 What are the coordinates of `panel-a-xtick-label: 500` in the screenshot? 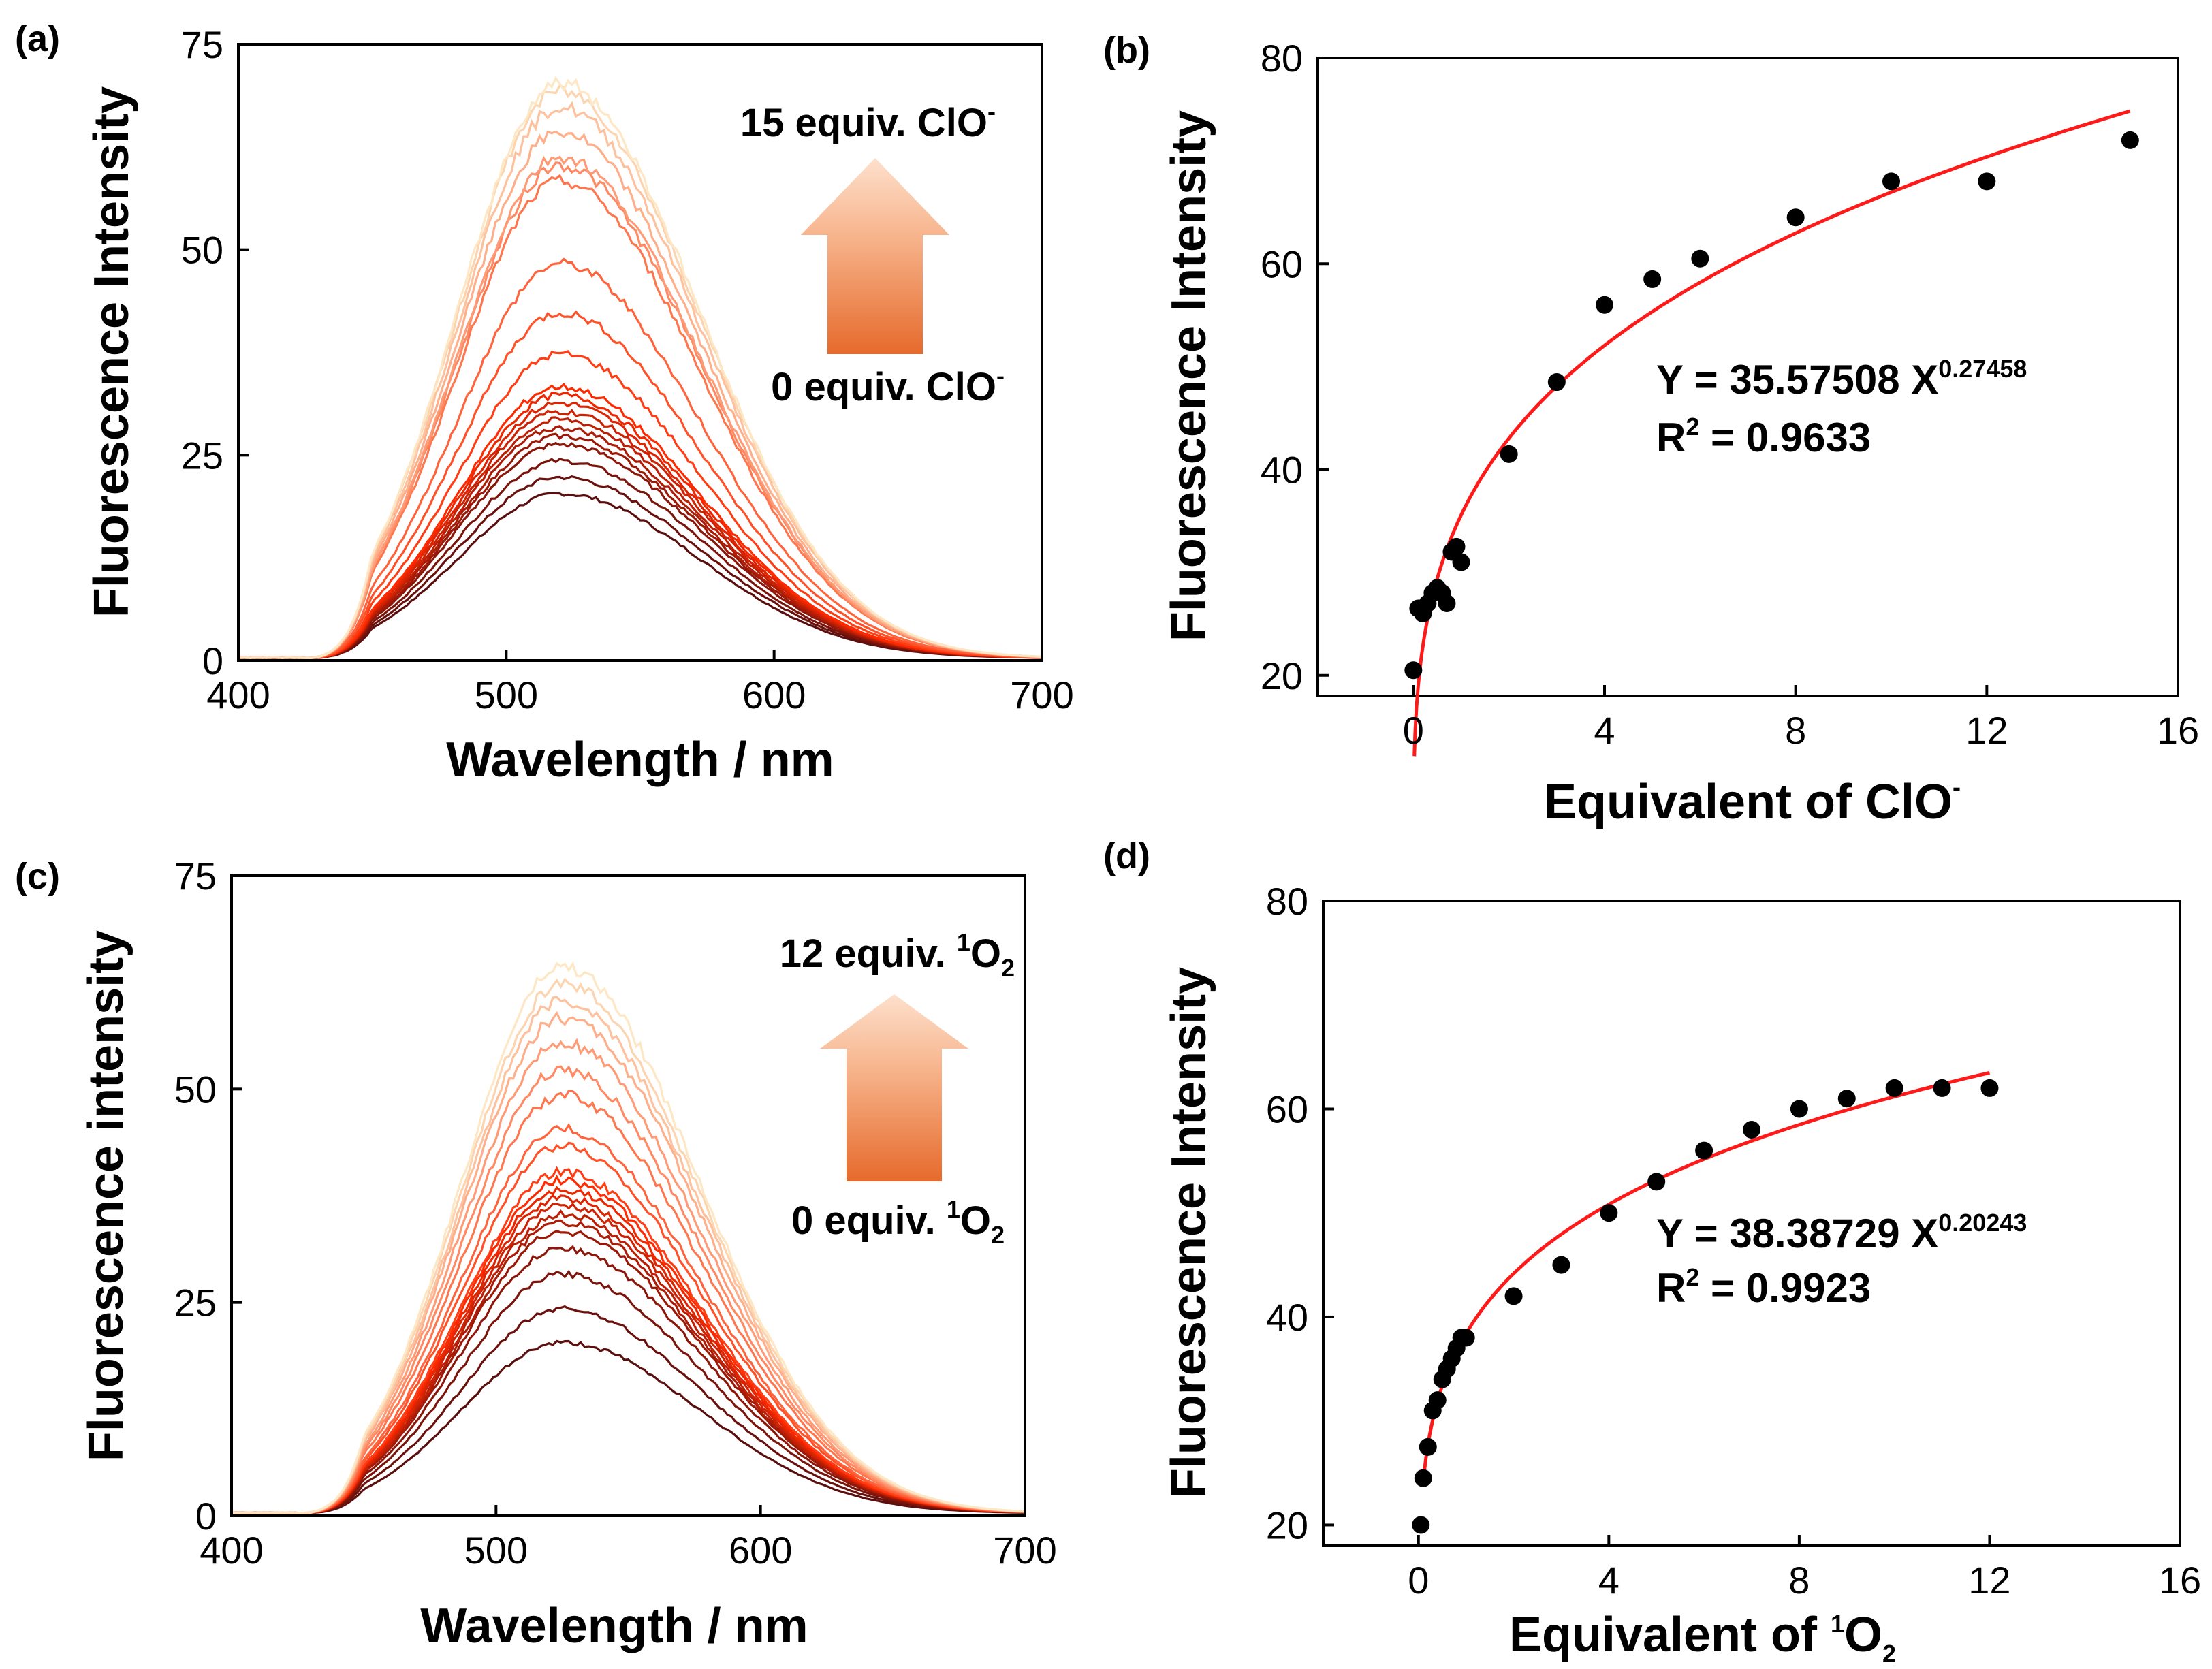 It's located at (506, 694).